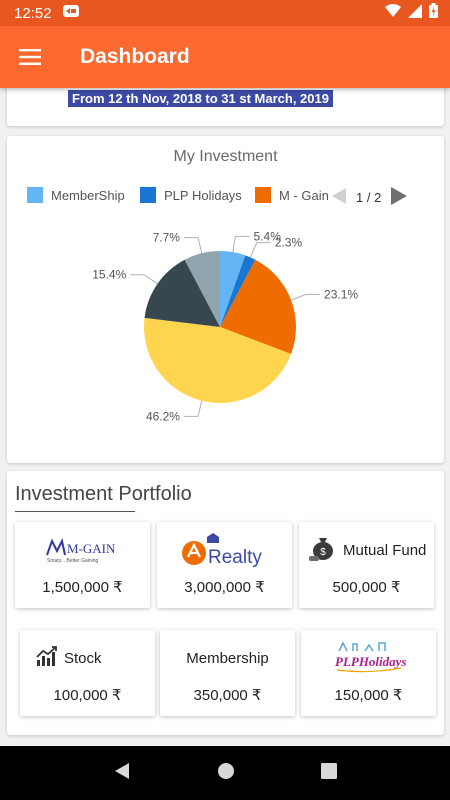  I want to click on tile-plp-holidays: PLPHolidays 150,000 ₹, so click(368, 673).